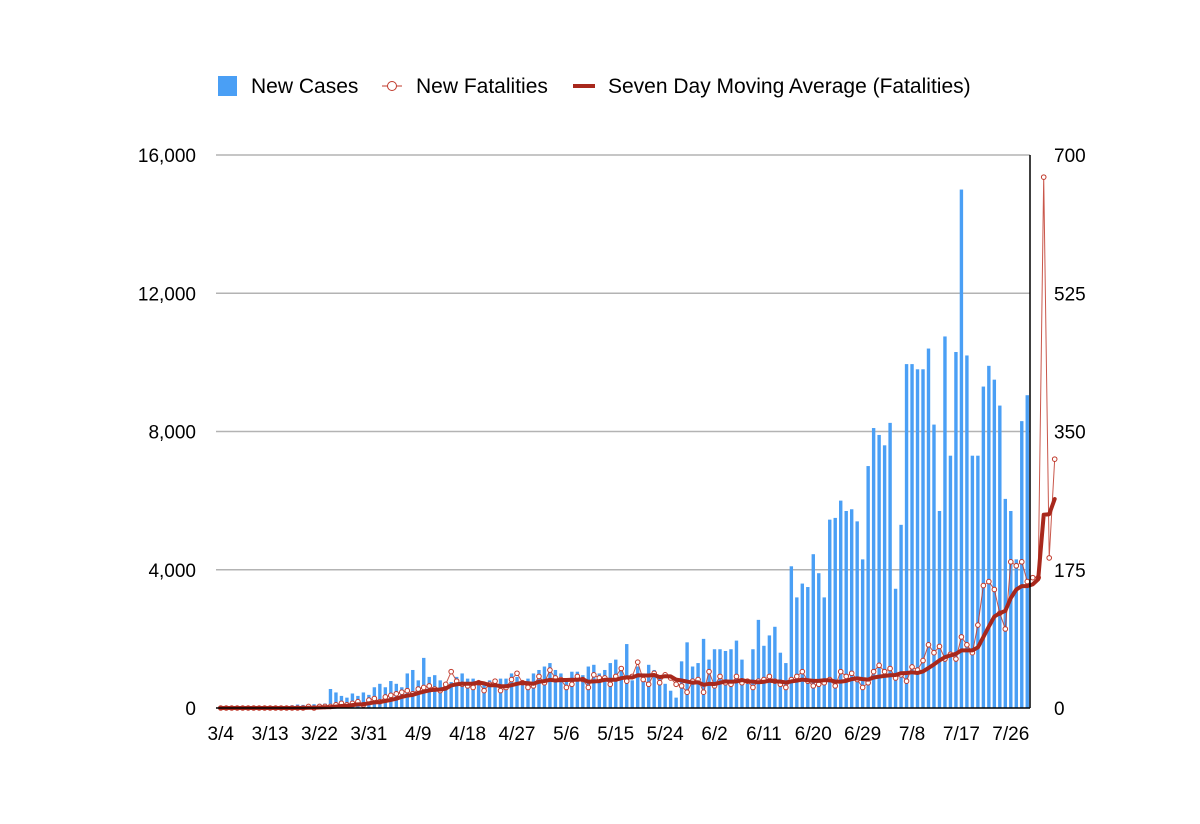  Describe the element at coordinates (467, 734) in the screenshot. I see `x-tick-label: 4/18` at that location.